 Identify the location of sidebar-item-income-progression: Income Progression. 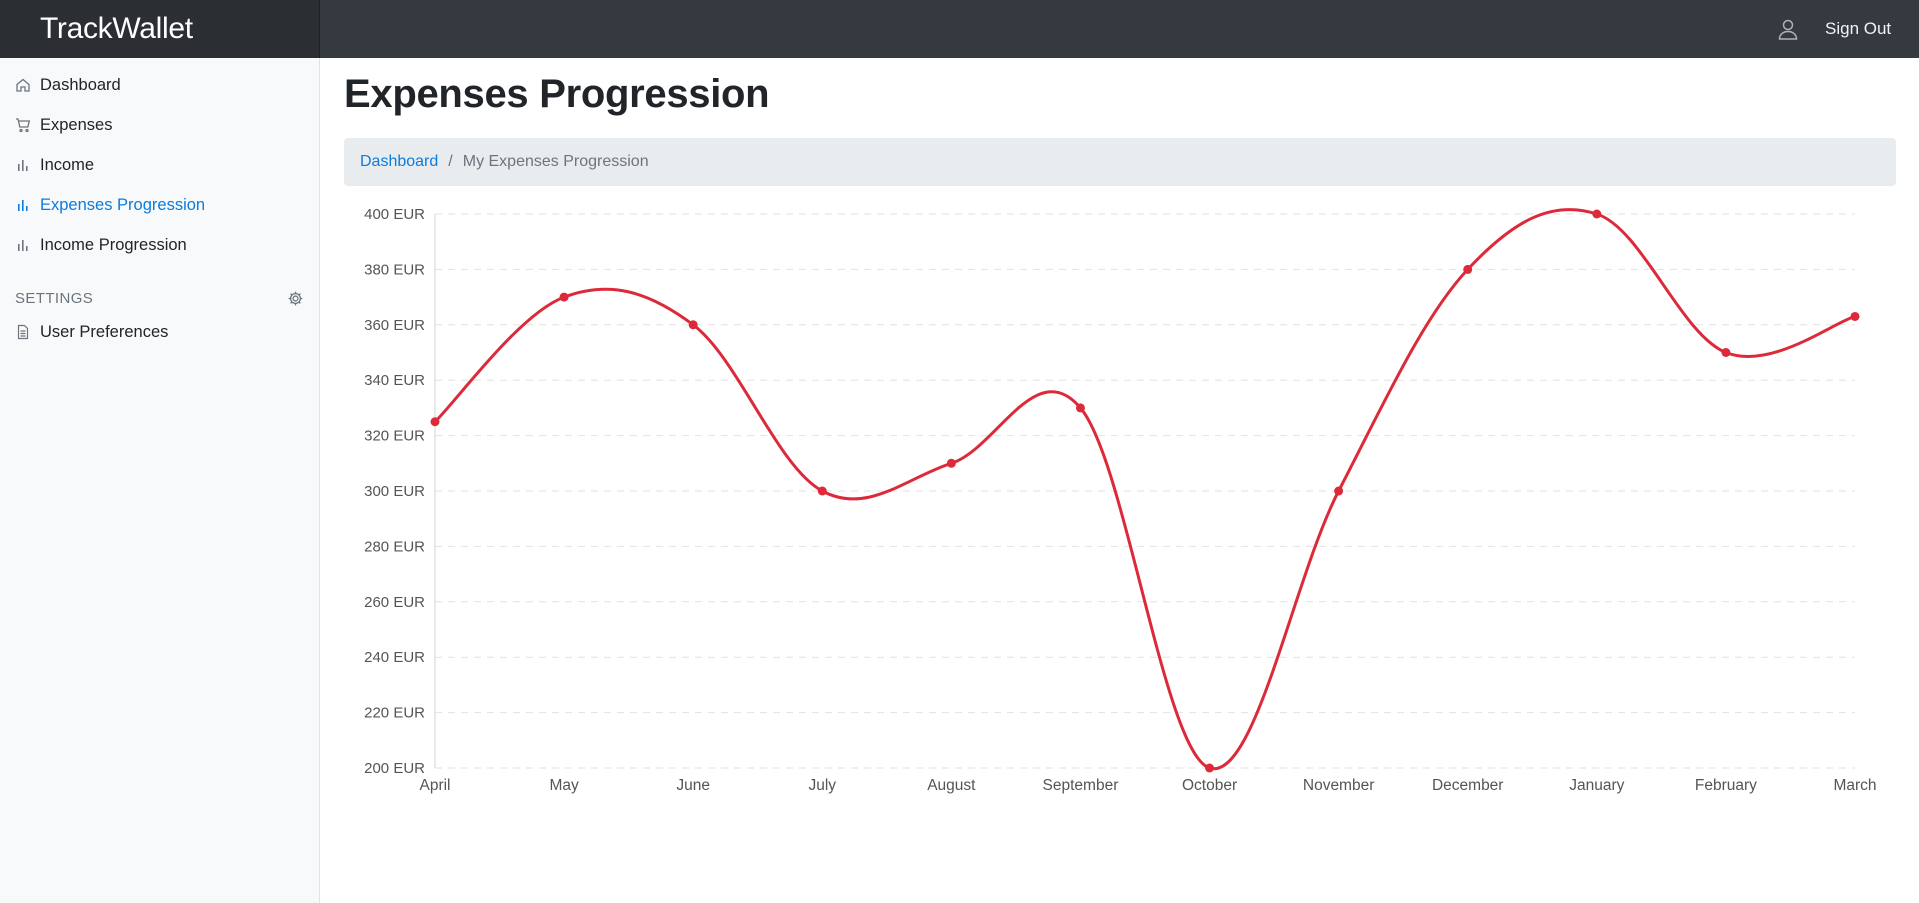
(101, 245).